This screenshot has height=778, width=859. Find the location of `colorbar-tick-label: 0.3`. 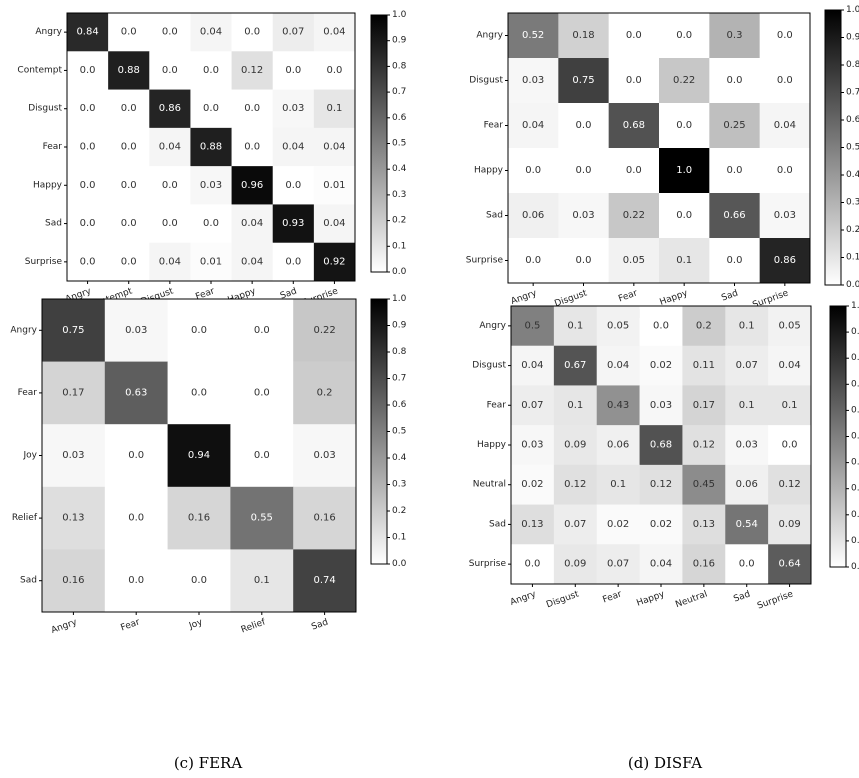

colorbar-tick-label: 0.3 is located at coordinates (855, 489).